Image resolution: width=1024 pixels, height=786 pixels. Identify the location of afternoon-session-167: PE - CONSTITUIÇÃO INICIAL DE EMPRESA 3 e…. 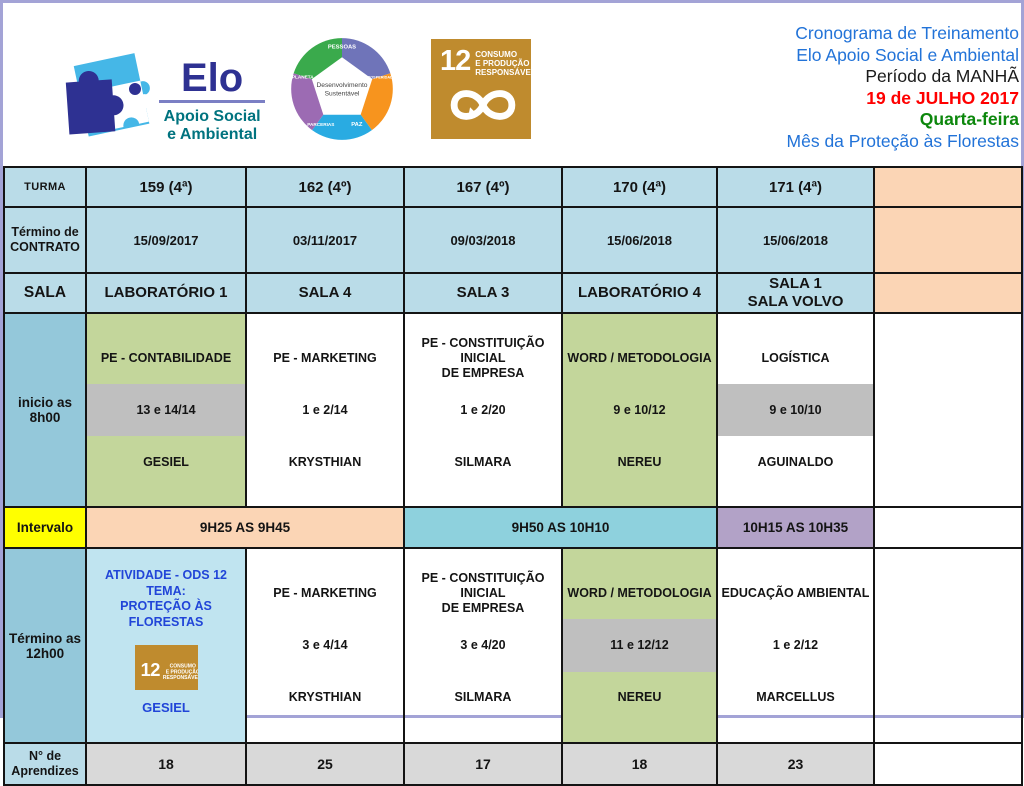
(483, 645).